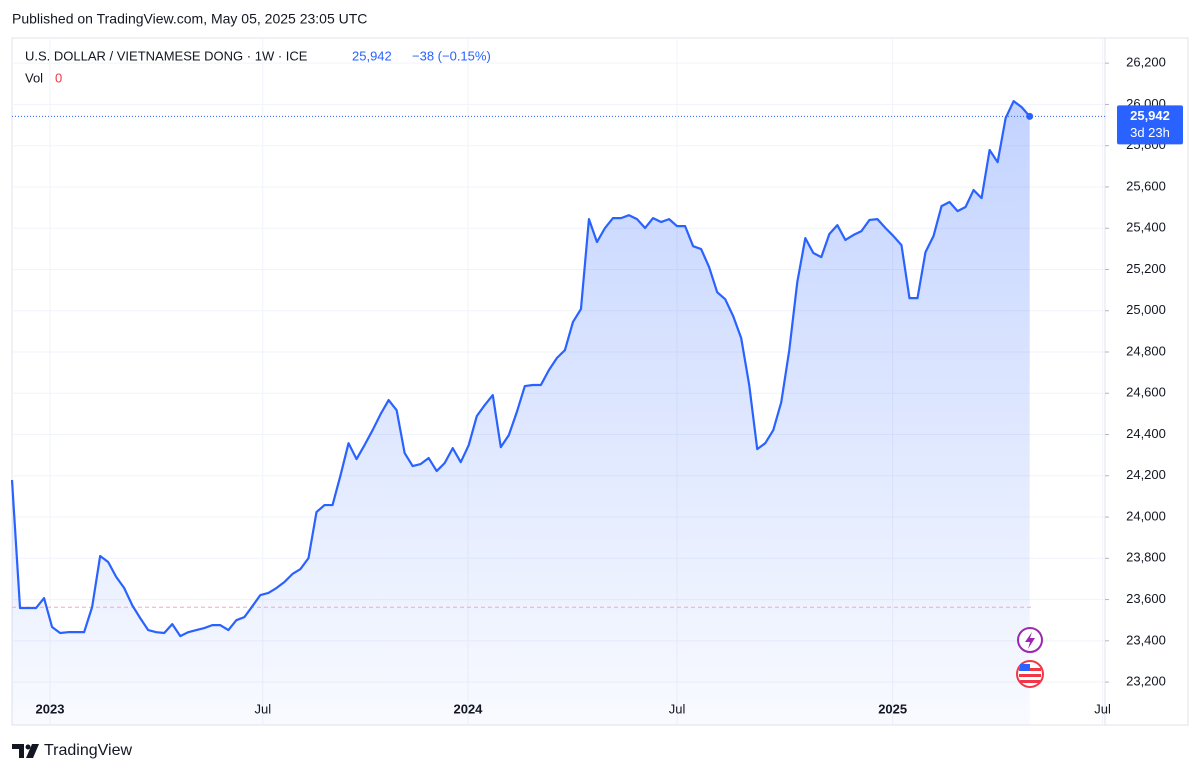 The image size is (1200, 775). Describe the element at coordinates (1146, 268) in the screenshot. I see `y-tick-label: 25,200` at that location.